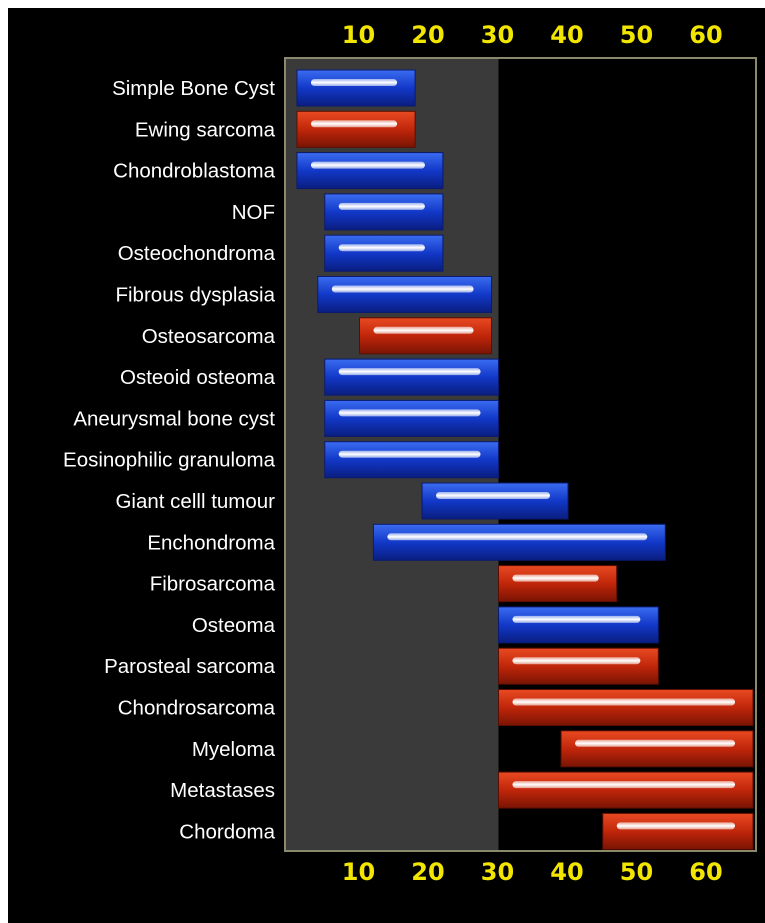  I want to click on x-tick-label-top: 30, so click(497, 35).